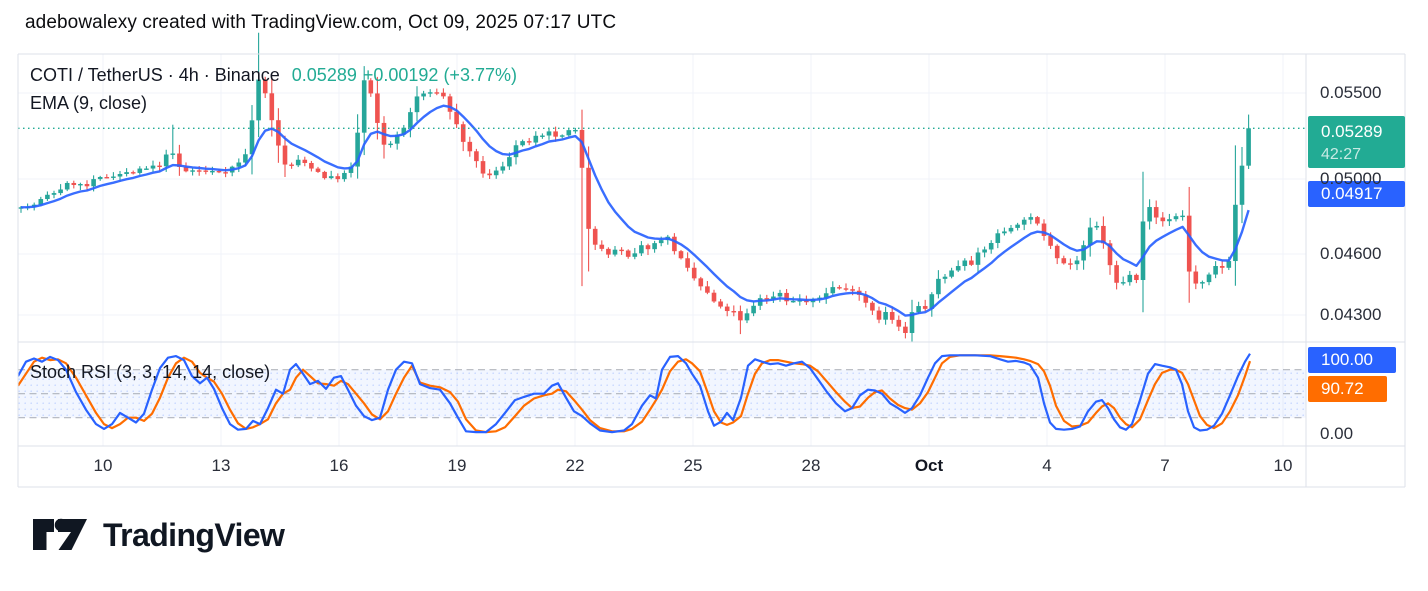 Image resolution: width=1428 pixels, height=591 pixels. I want to click on price-axis-label: 0.05000, so click(1351, 178).